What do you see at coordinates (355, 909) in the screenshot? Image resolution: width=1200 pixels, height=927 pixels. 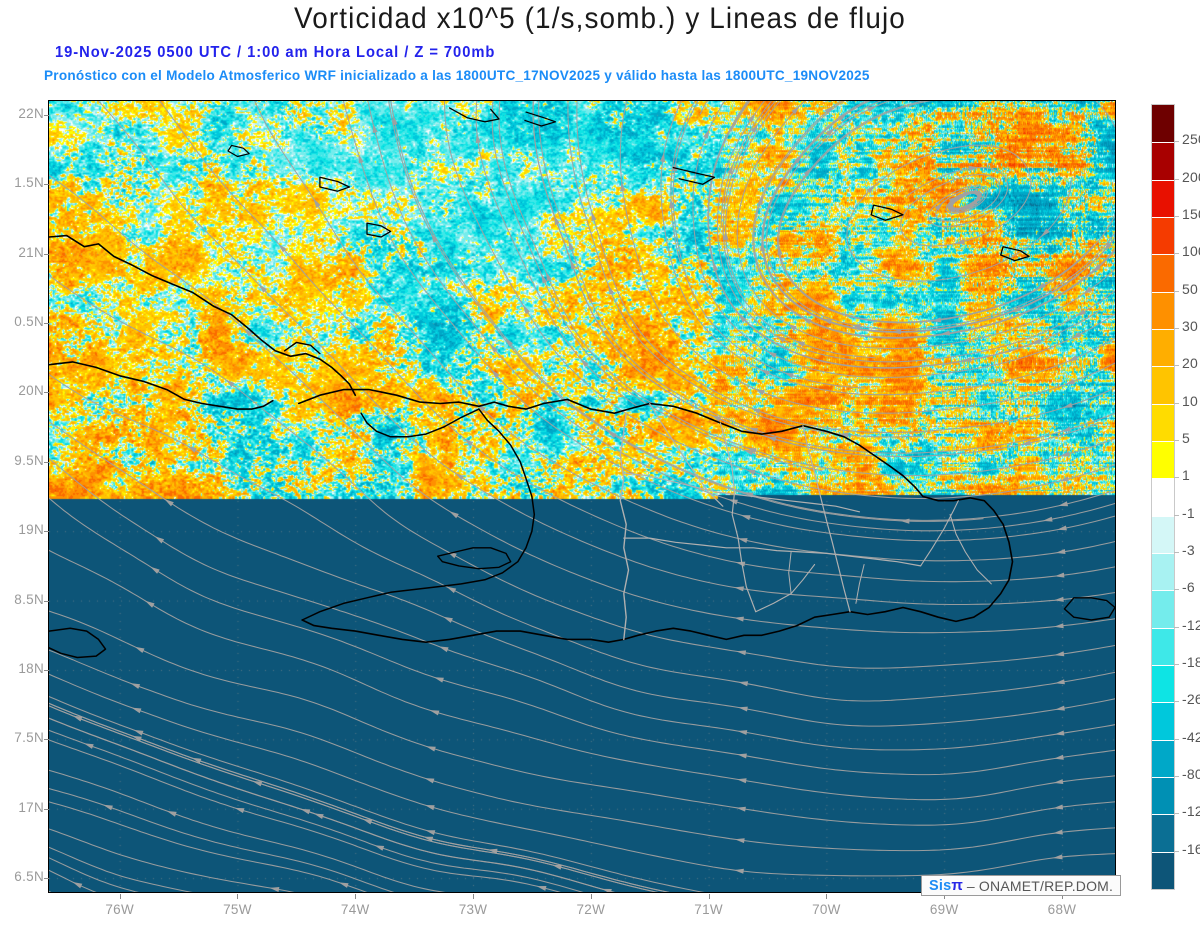 I see `x-axis-tick-label: 74W` at bounding box center [355, 909].